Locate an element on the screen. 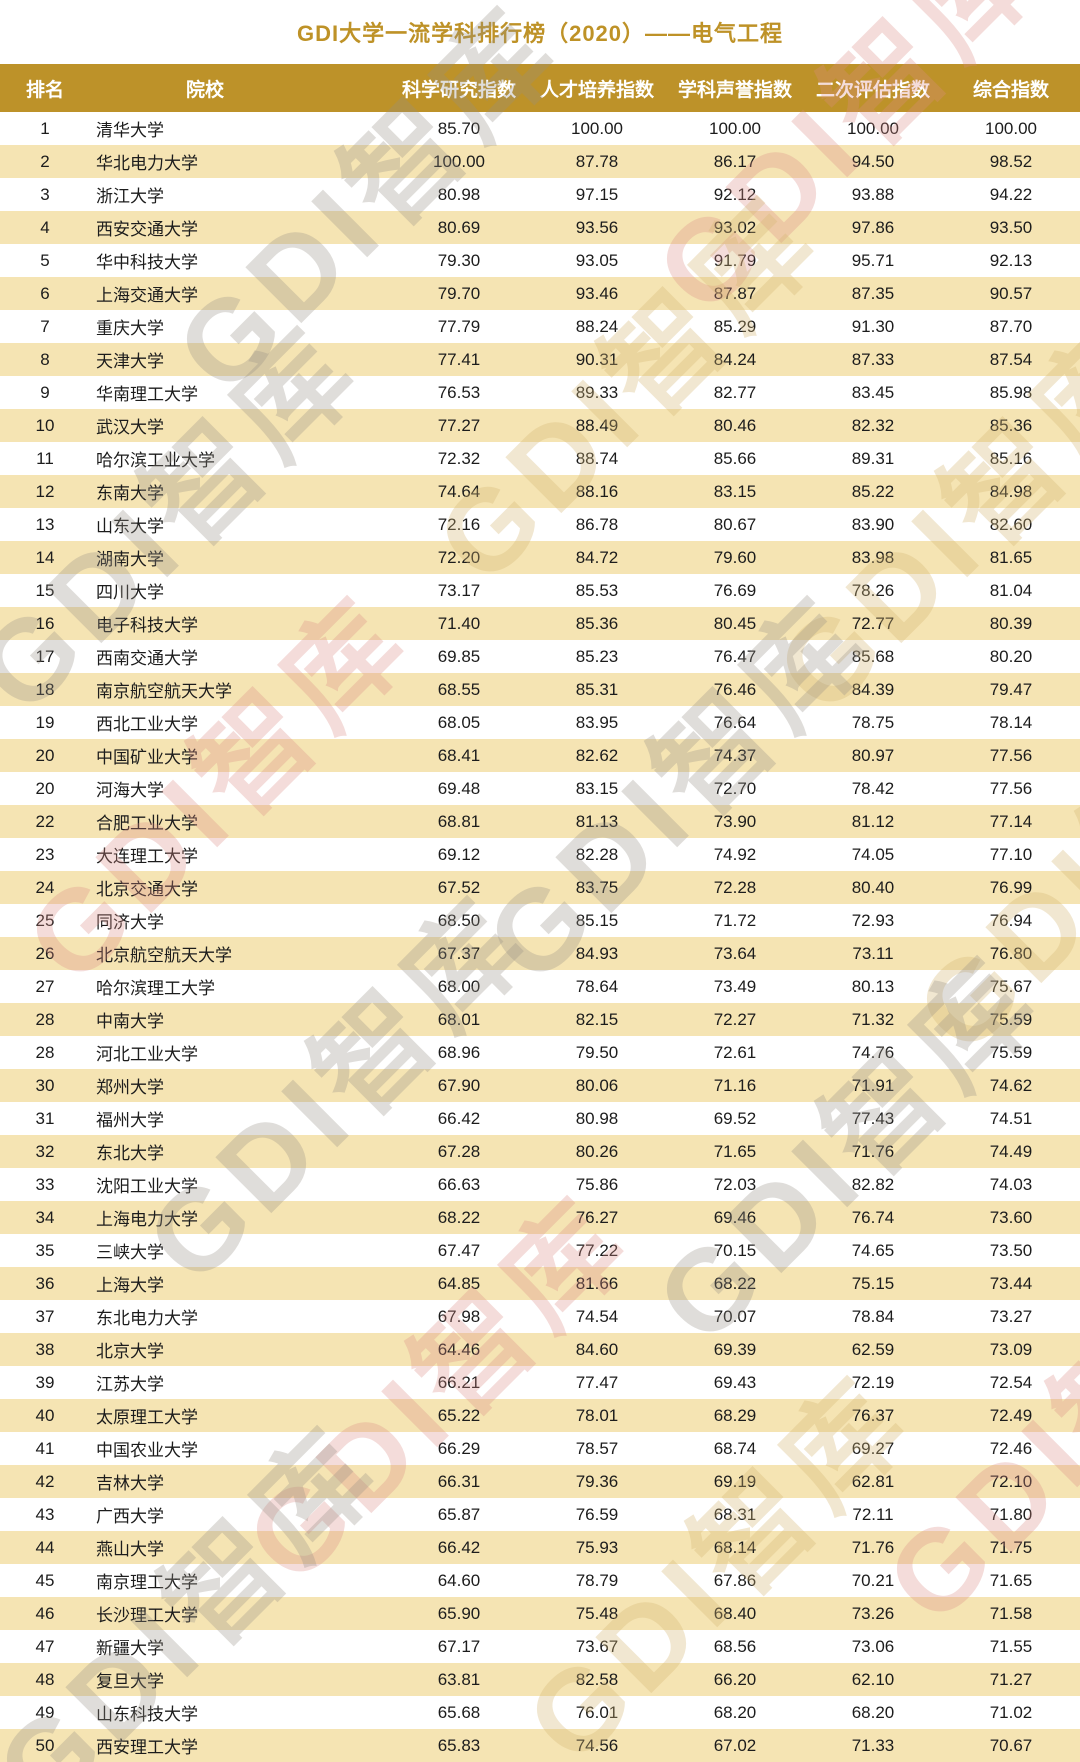 This screenshot has width=1080, height=1762. research-index-cell: 66.42 is located at coordinates (459, 1547).